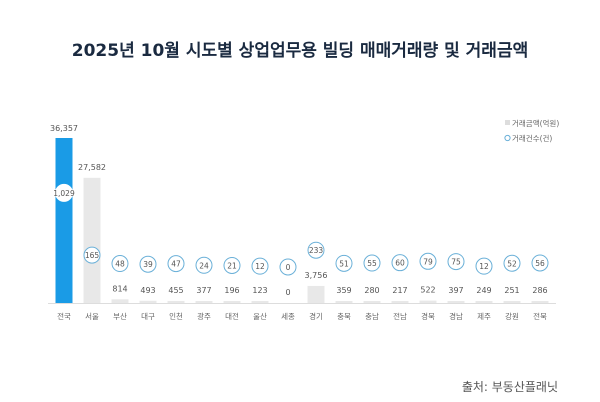 This screenshot has width=600, height=402. I want to click on count-label: 51, so click(344, 263).